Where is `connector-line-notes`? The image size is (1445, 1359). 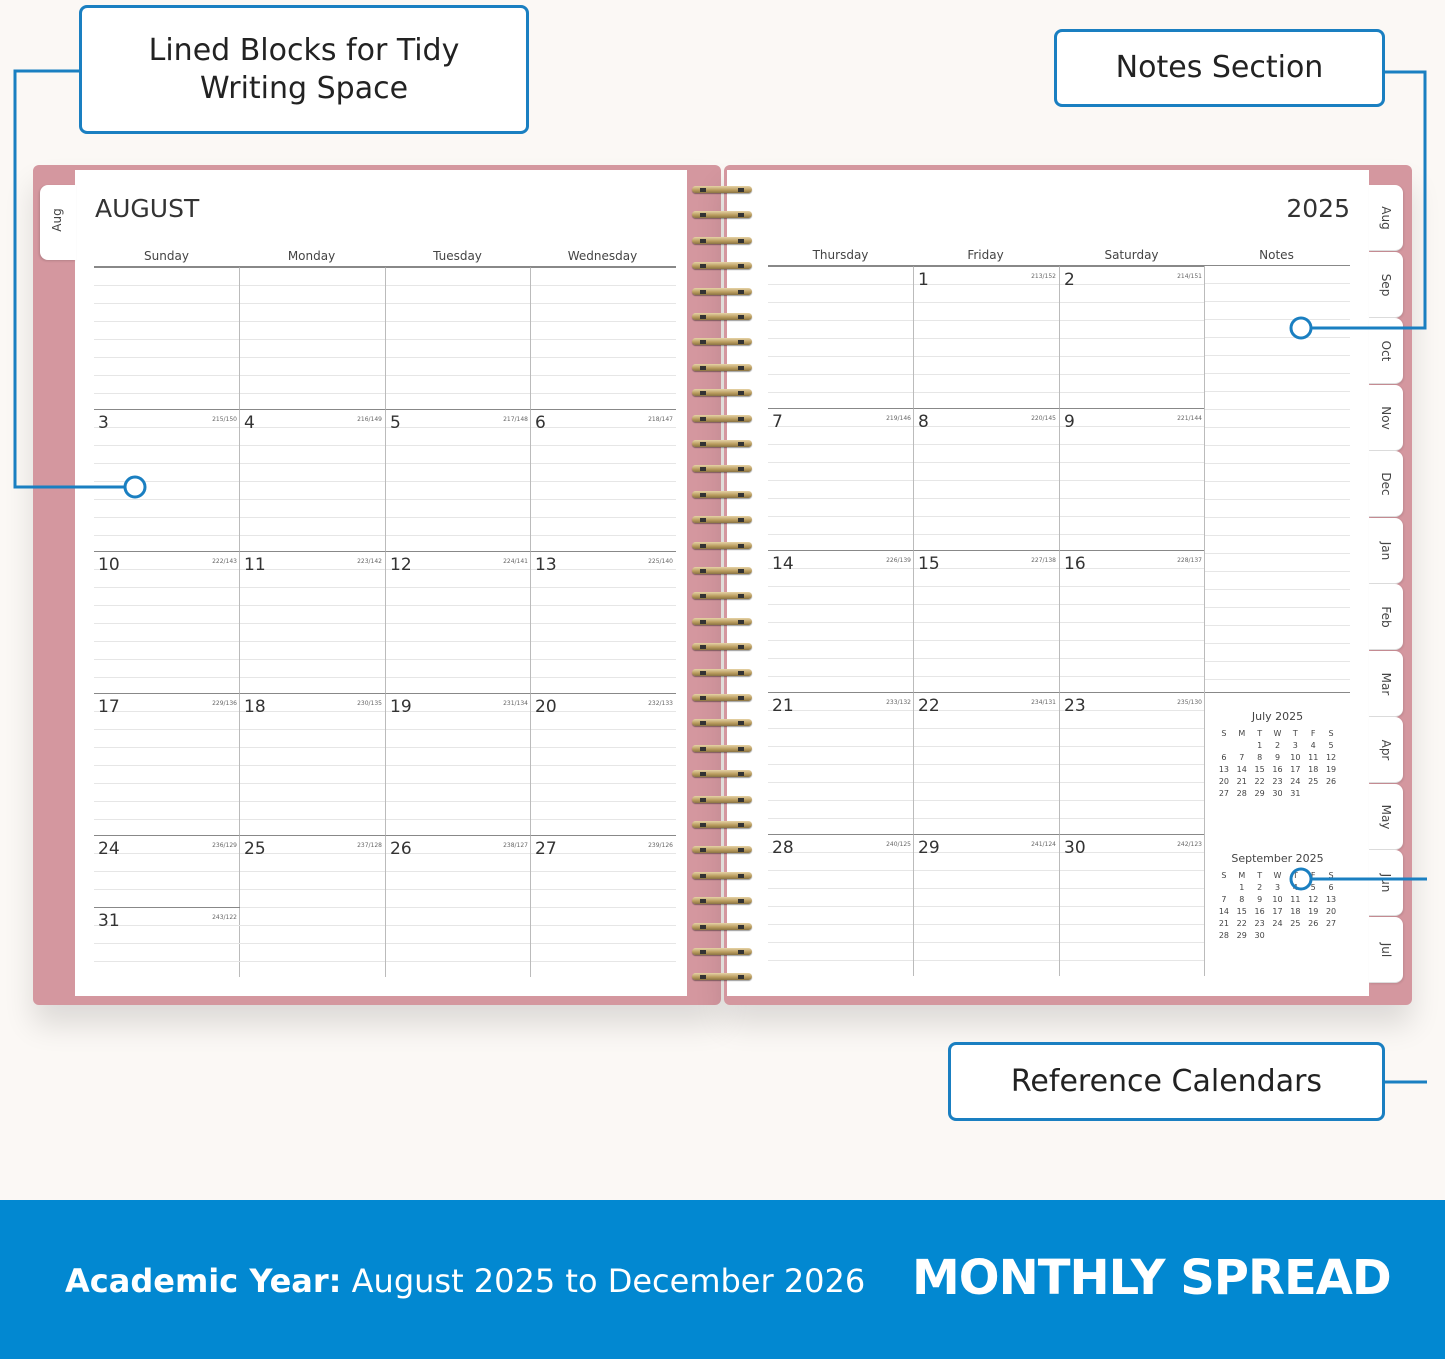 connector-line-notes is located at coordinates (1369, 200).